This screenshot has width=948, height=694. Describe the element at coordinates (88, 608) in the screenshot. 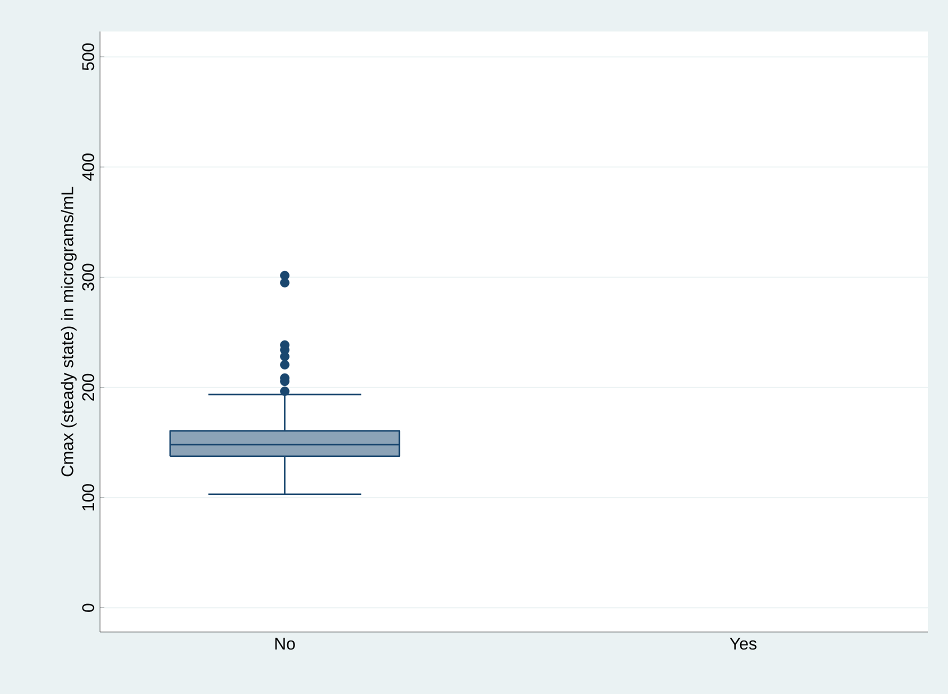

I see `y-tick-label: 0` at that location.